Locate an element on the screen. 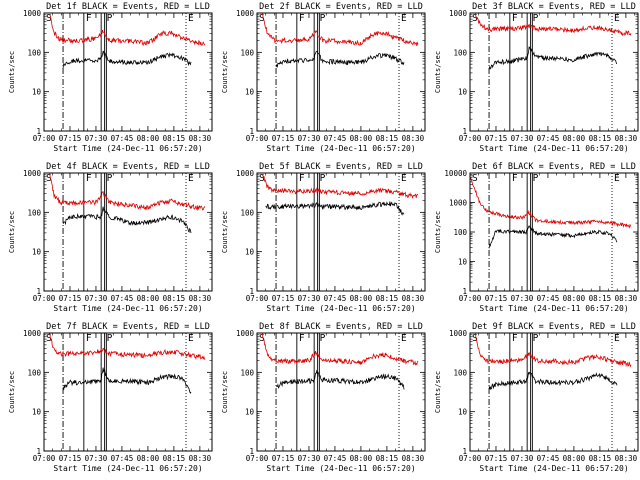  chart-title: Det 1f BLACK = Events, RED = LLD is located at coordinates (128, 7).